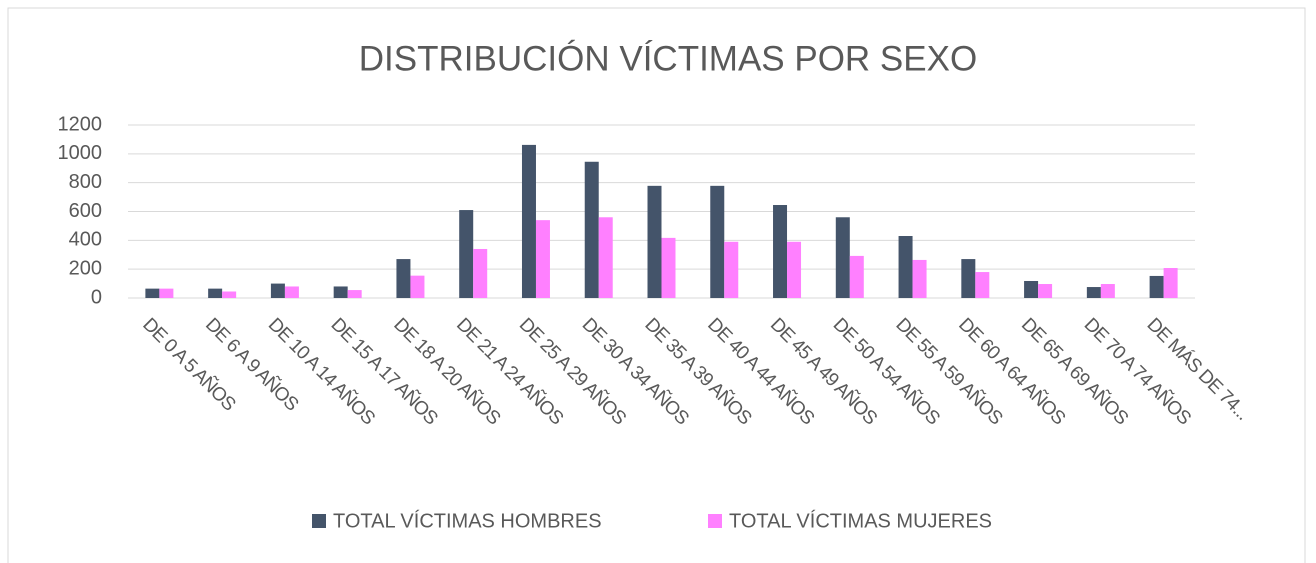 This screenshot has height=563, width=1316. I want to click on y-tick-label: 200, so click(85, 268).